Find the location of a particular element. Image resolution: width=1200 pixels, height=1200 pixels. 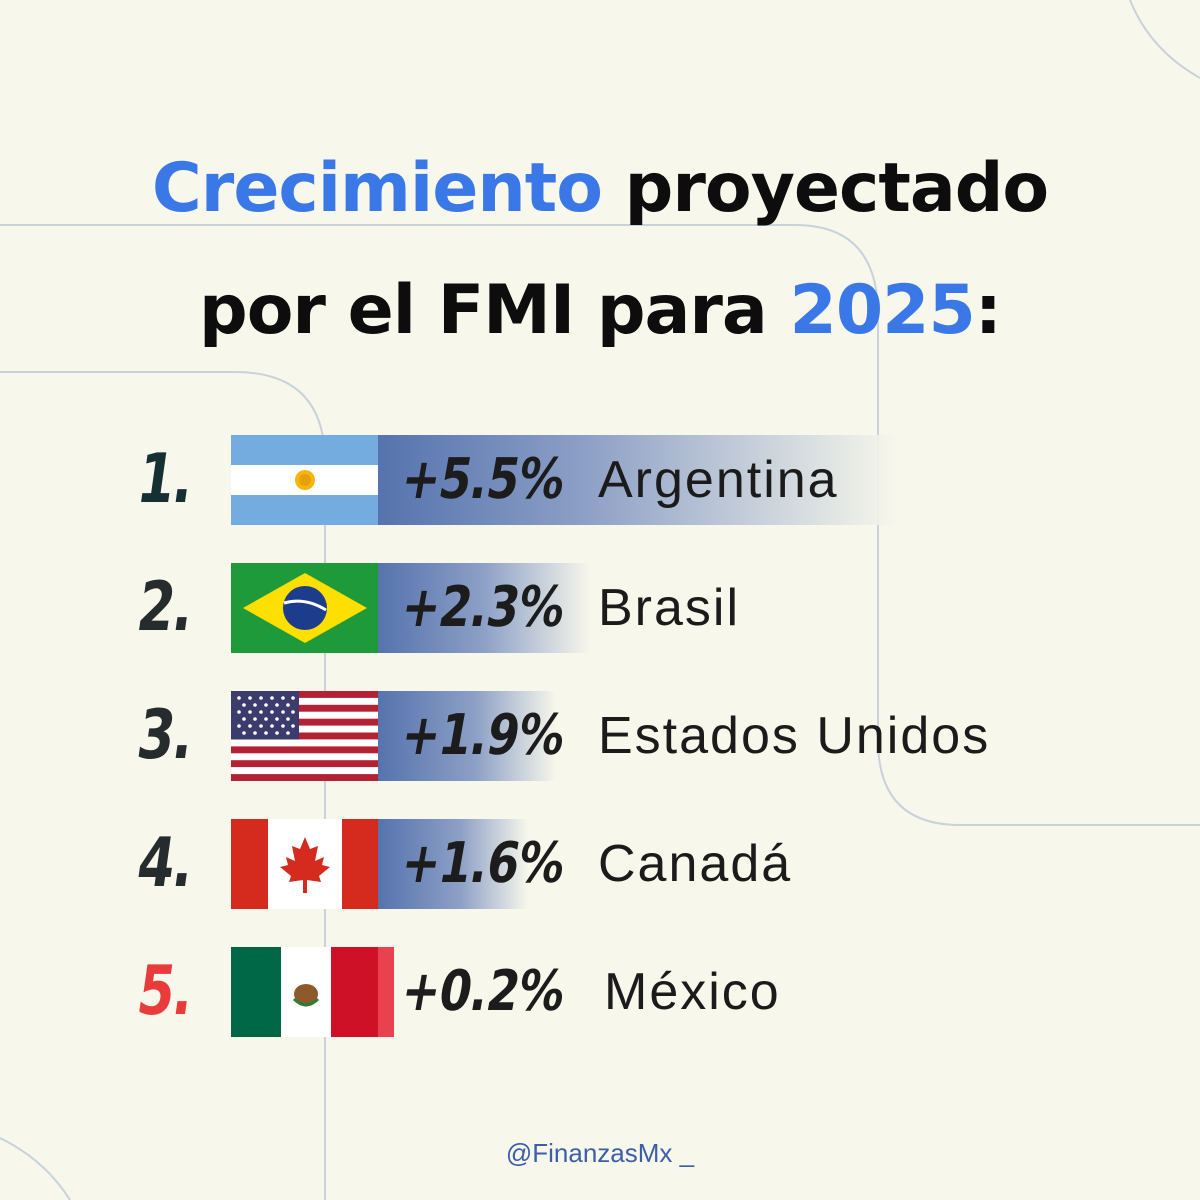

headline-year: 2025 is located at coordinates (882, 310).